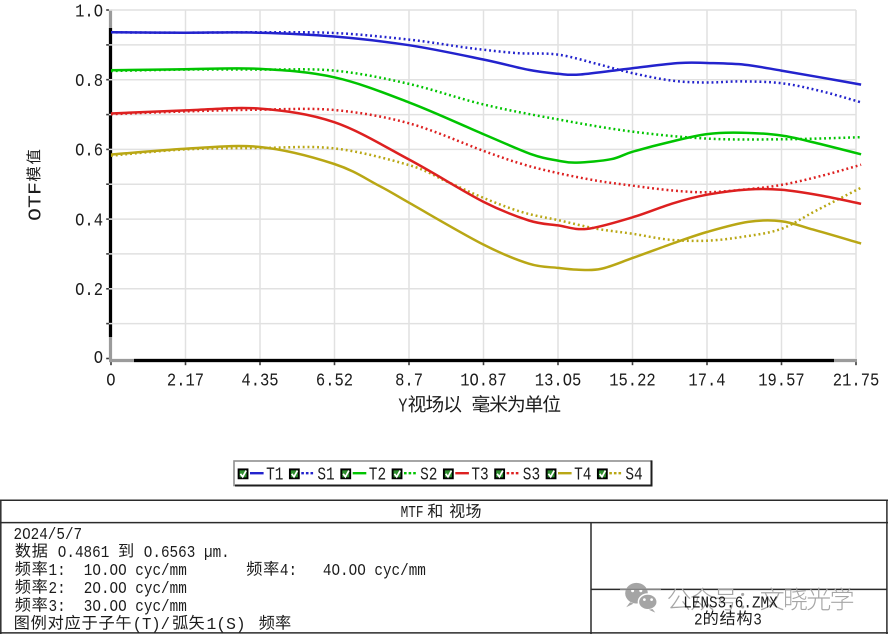 The width and height of the screenshot is (888, 634). I want to click on svg-text: O.4, so click(89, 220).